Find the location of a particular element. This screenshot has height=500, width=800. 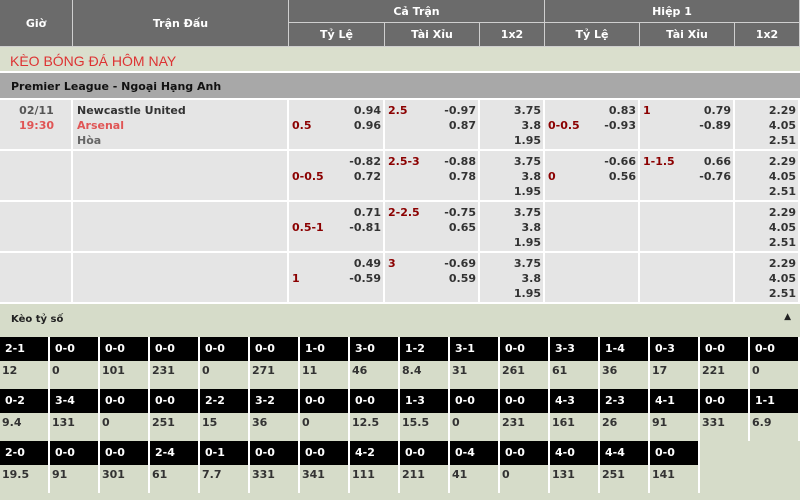

score-cell: 1-0 11 is located at coordinates (325, 363).